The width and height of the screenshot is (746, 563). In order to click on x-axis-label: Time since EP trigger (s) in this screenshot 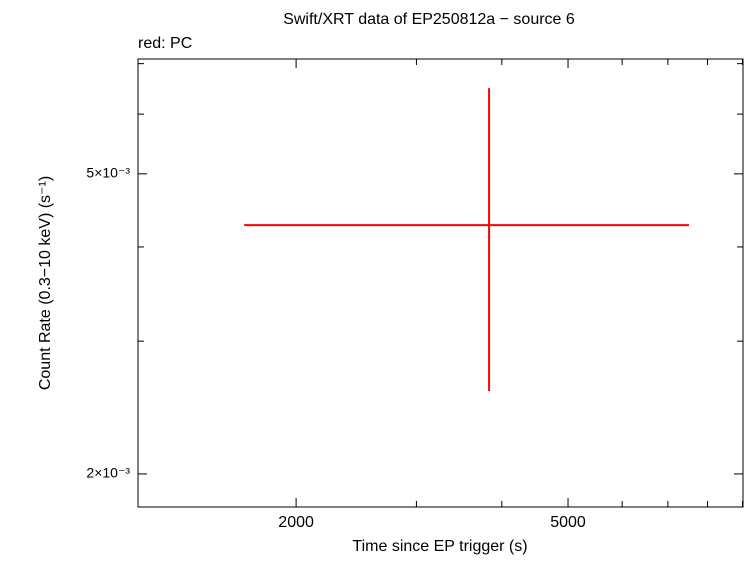, I will do `click(439, 546)`.